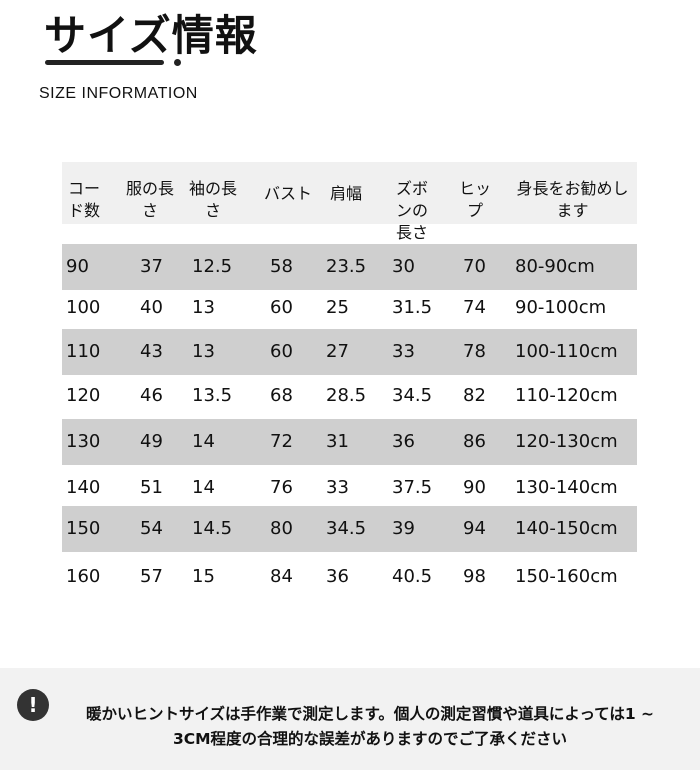  What do you see at coordinates (337, 307) in the screenshot?
I see `table-cell: 25` at bounding box center [337, 307].